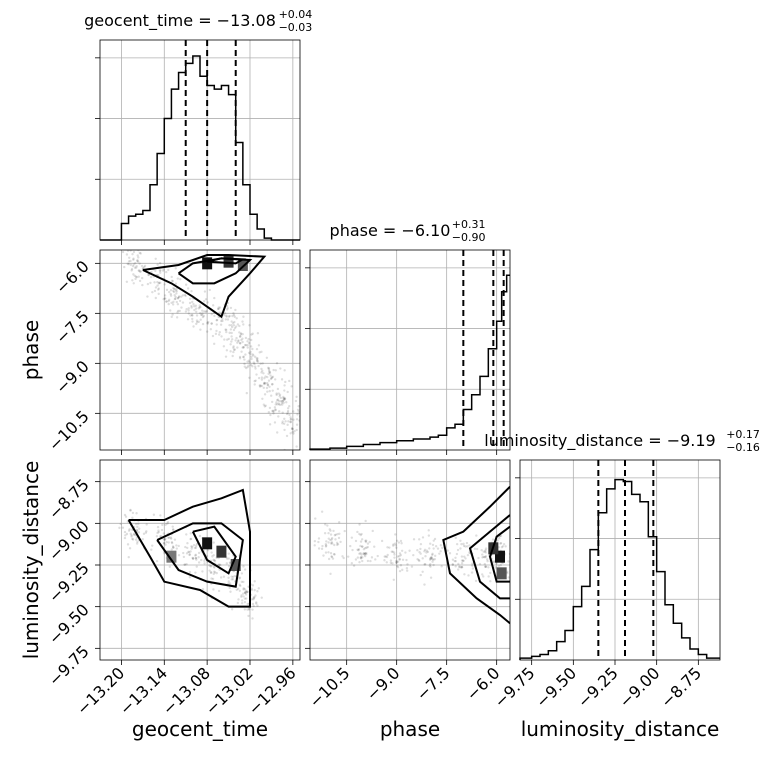  Describe the element at coordinates (410, 560) in the screenshot. I see `panel-frame` at that location.